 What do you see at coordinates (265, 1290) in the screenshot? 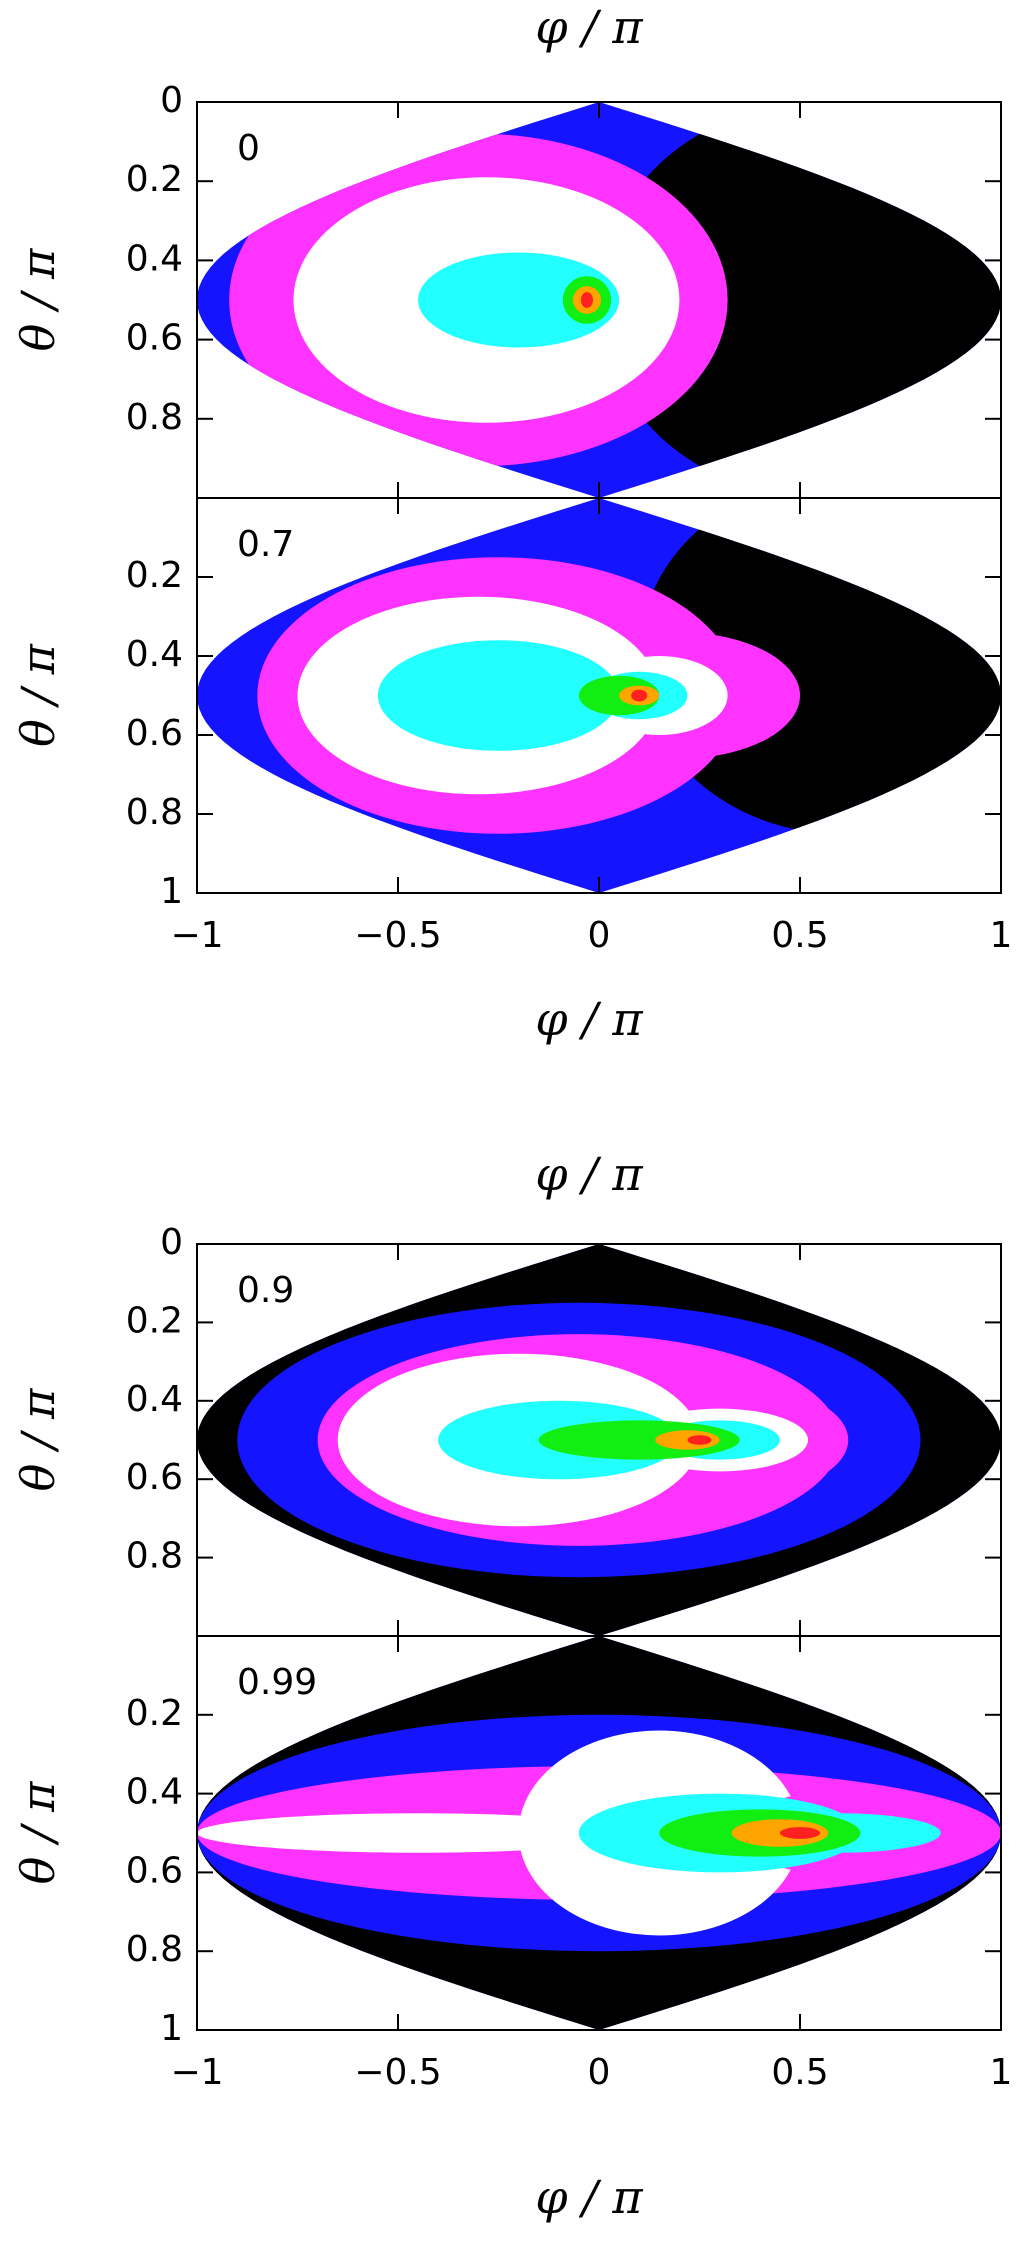
I see `panel-annotation: 0.9` at bounding box center [265, 1290].